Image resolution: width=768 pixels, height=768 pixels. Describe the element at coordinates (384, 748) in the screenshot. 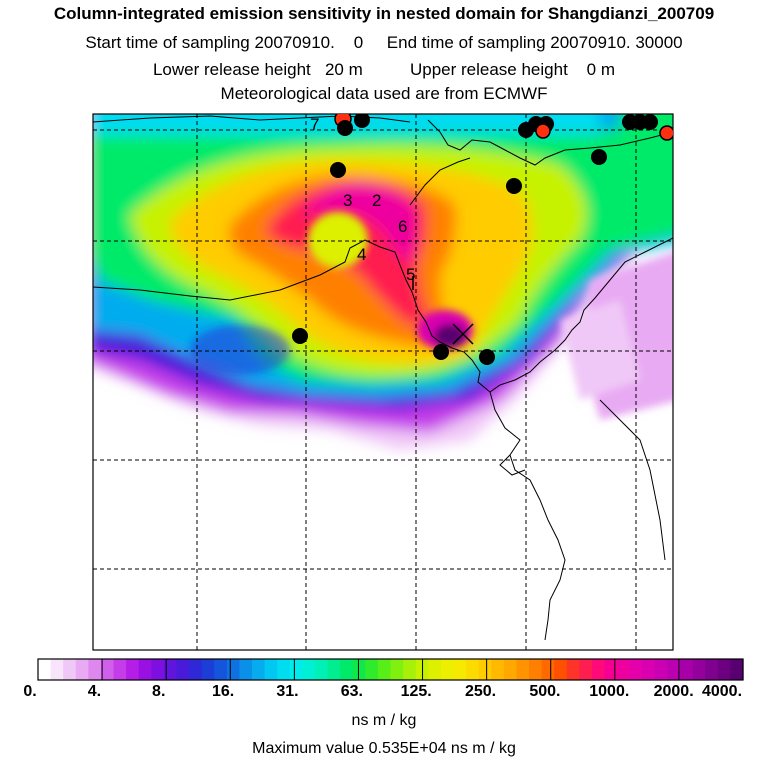

I see `maximum-value-text: Maximum value 0.535E+04 ns m / kg` at that location.